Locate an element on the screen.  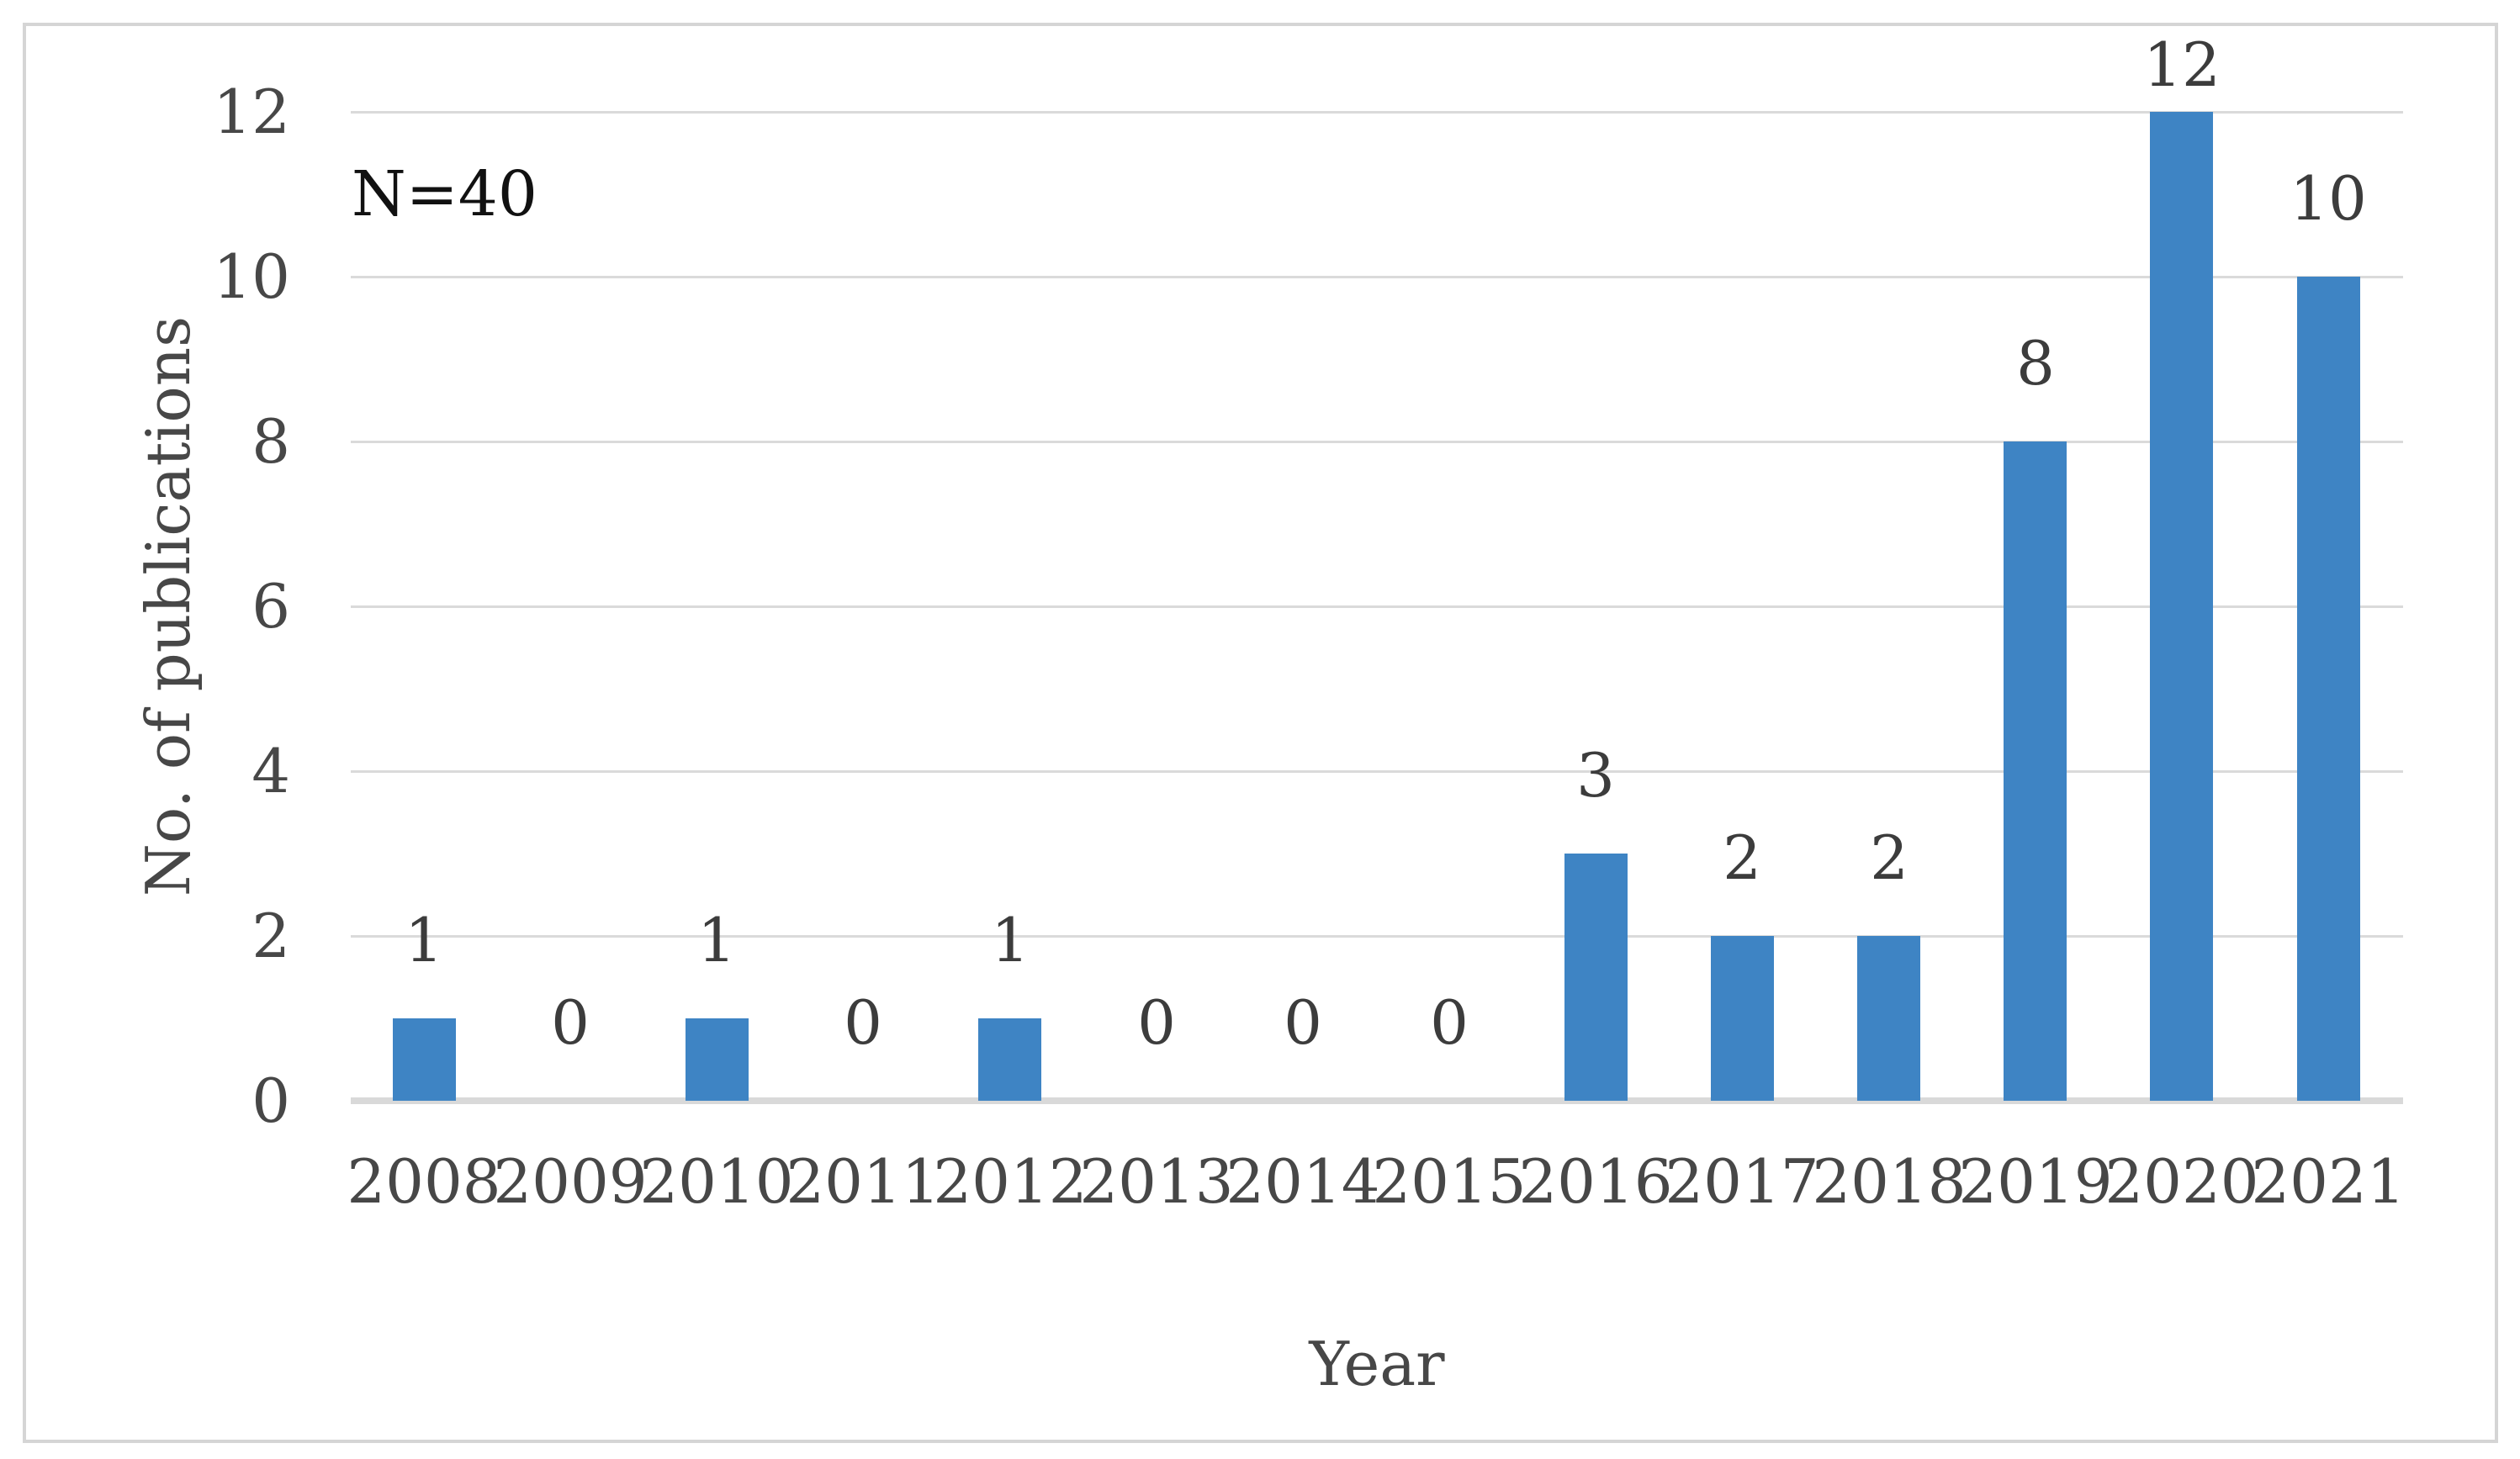
bar-2016 is located at coordinates (1596, 977).